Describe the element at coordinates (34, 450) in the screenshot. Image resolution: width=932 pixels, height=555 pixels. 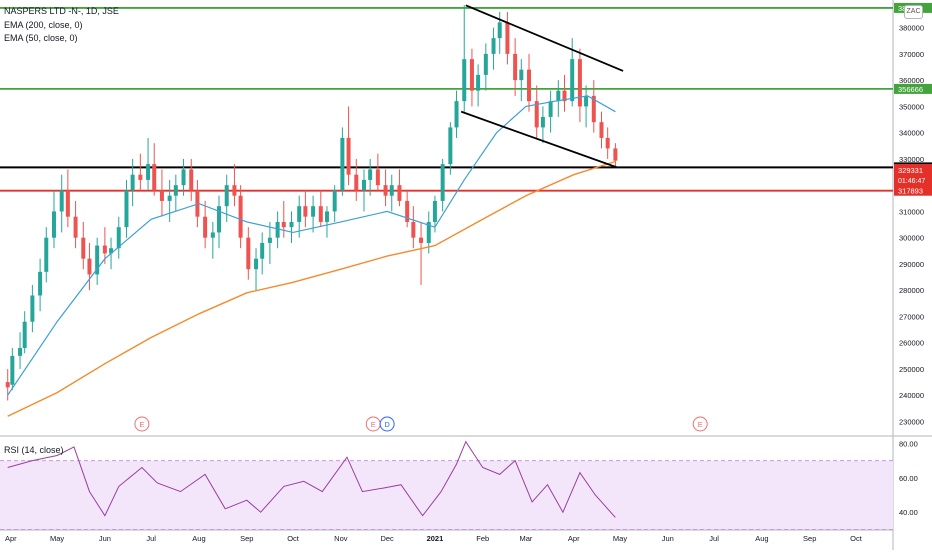
I see `rsi-label: RSI (14, close)` at that location.